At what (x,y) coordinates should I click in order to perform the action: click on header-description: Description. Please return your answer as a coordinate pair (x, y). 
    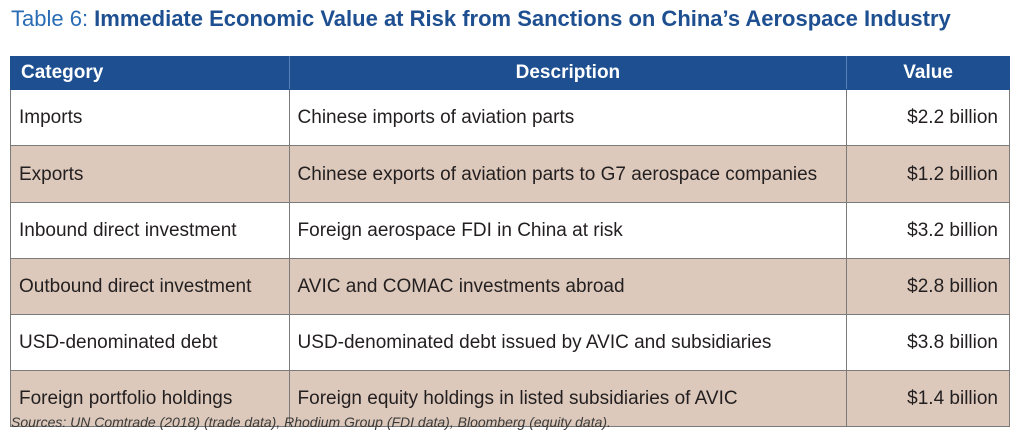
    Looking at the image, I should click on (568, 73).